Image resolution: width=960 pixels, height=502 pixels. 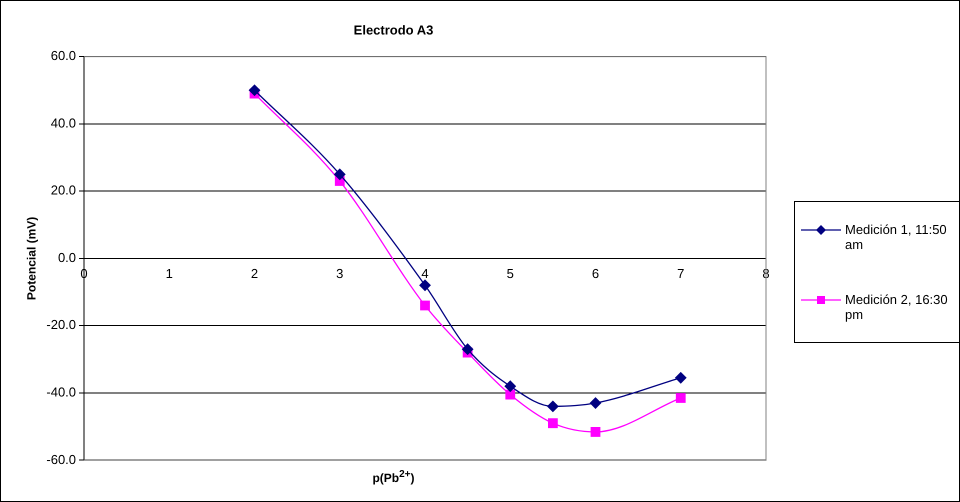 What do you see at coordinates (63, 190) in the screenshot?
I see `y-tick-label: 20.0` at bounding box center [63, 190].